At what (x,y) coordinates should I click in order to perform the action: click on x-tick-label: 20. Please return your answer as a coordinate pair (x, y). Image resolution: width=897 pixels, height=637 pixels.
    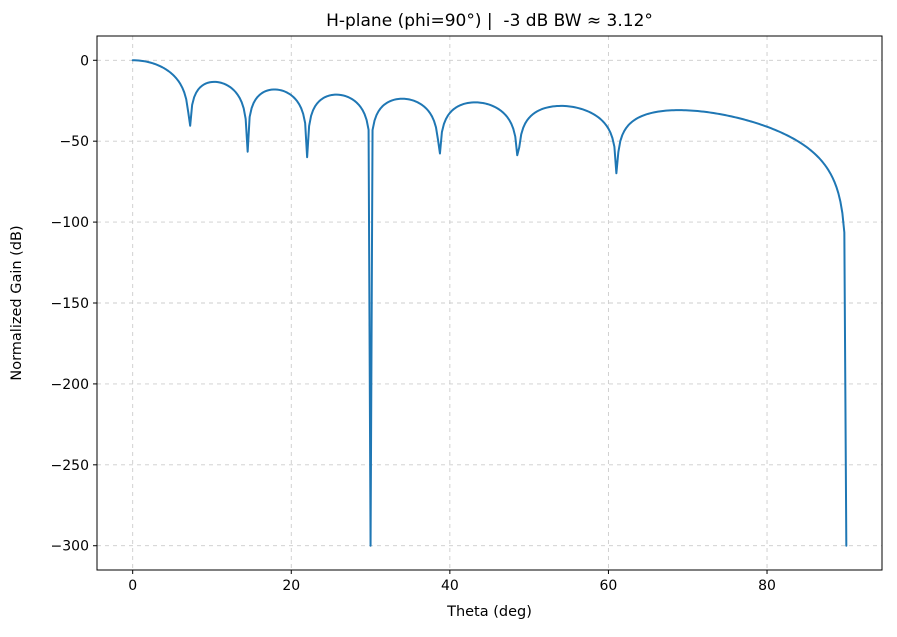
    Looking at the image, I should click on (291, 586).